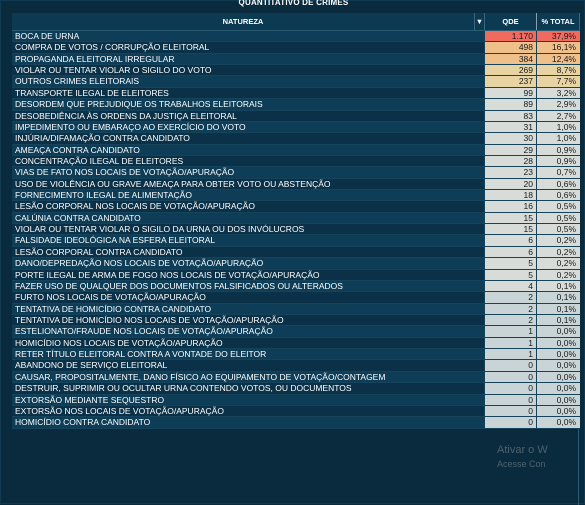  What do you see at coordinates (248, 365) in the screenshot?
I see `cell-natureza: ABANDONO DE SERVIÇO ELEITORAL` at bounding box center [248, 365].